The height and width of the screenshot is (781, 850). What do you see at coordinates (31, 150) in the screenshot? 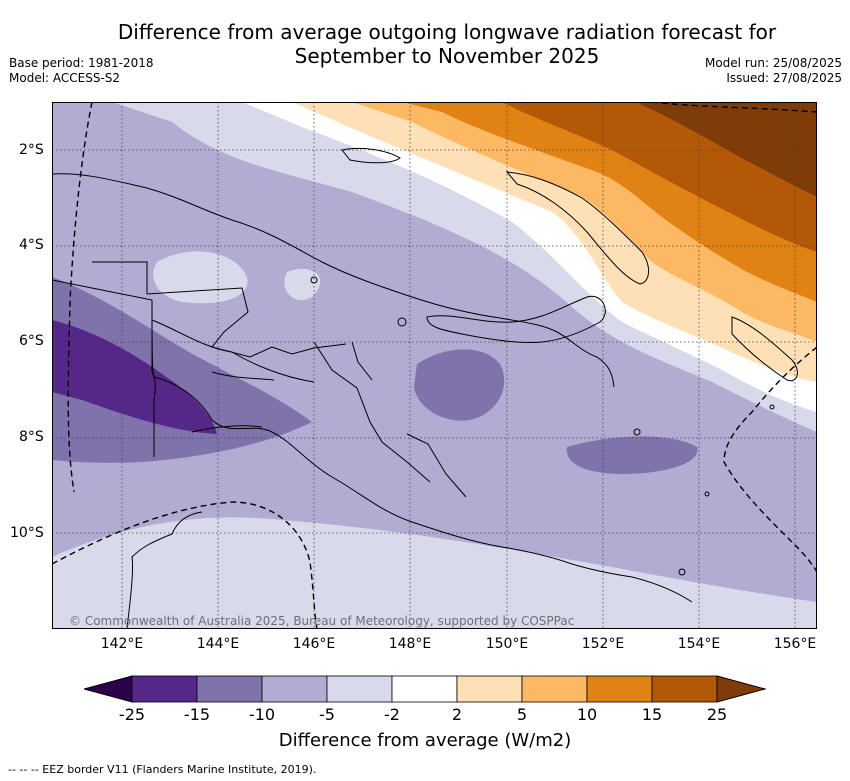
I see `y-tick-2s: 2°S` at bounding box center [31, 150].